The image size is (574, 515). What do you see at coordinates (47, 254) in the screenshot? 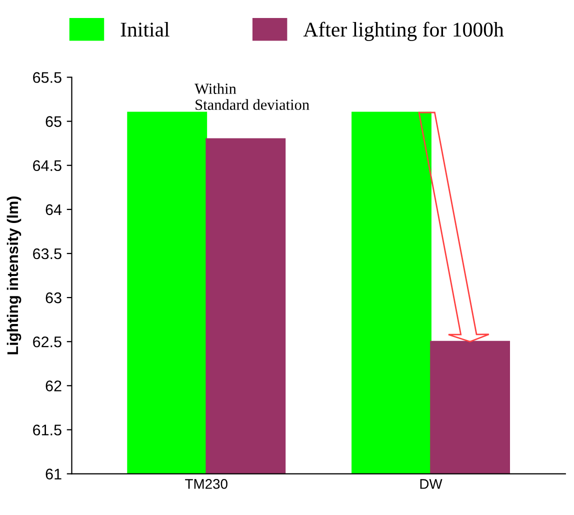
I see `y-tick-label: 63.5` at bounding box center [47, 254].